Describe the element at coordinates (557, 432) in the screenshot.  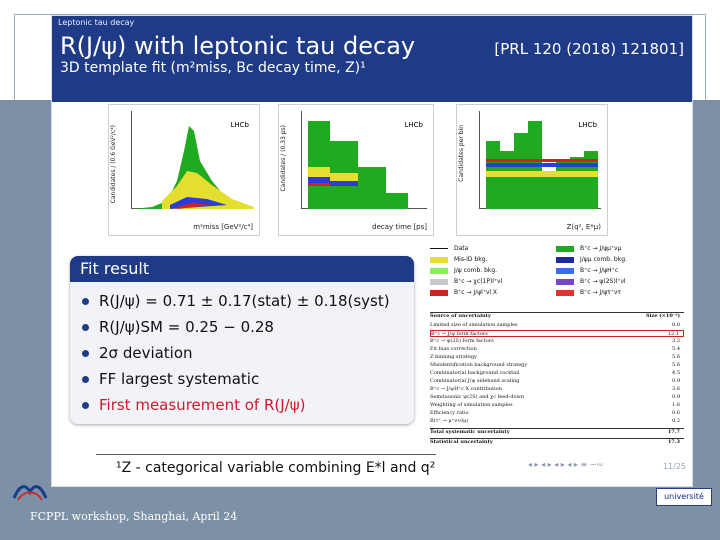
I see `table-row-total: Total systematic uncertainty 17.7` at that location.